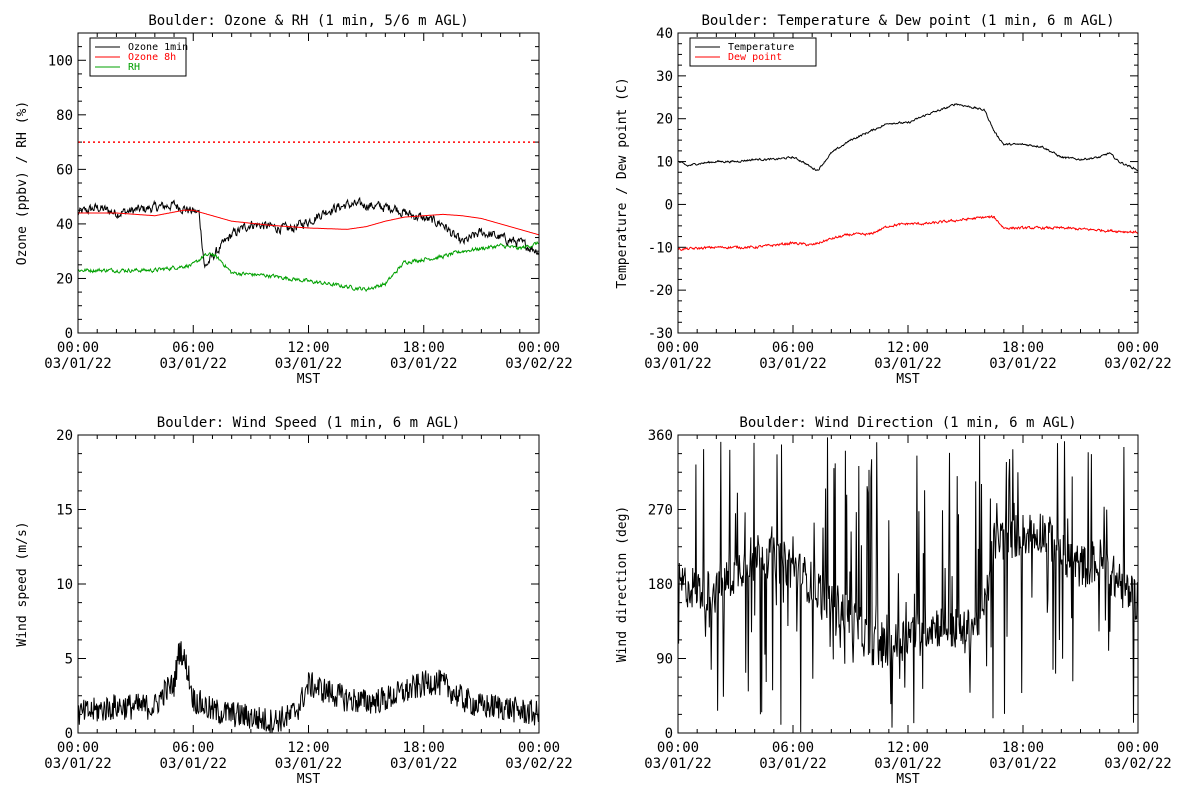  I want to click on y-tick-label: 80, so click(64, 116).